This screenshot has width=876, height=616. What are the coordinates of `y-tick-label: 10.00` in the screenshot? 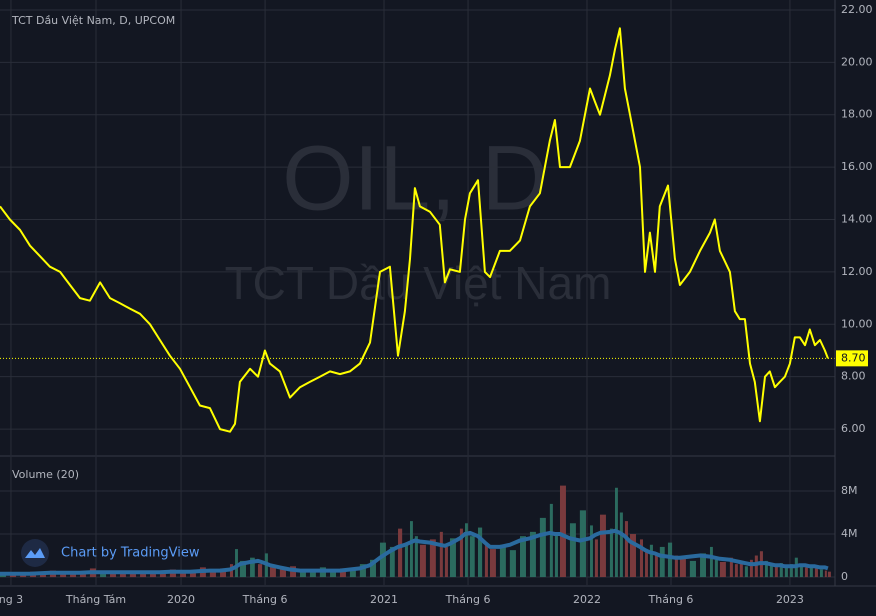 It's located at (857, 323).